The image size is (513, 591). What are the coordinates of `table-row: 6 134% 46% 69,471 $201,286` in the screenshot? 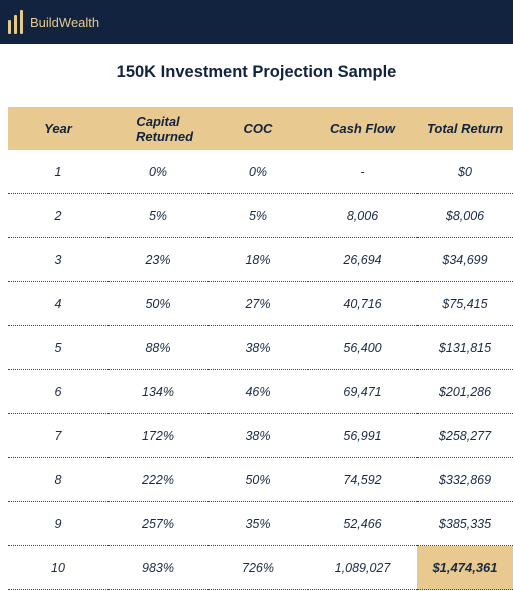 It's located at (260, 391).